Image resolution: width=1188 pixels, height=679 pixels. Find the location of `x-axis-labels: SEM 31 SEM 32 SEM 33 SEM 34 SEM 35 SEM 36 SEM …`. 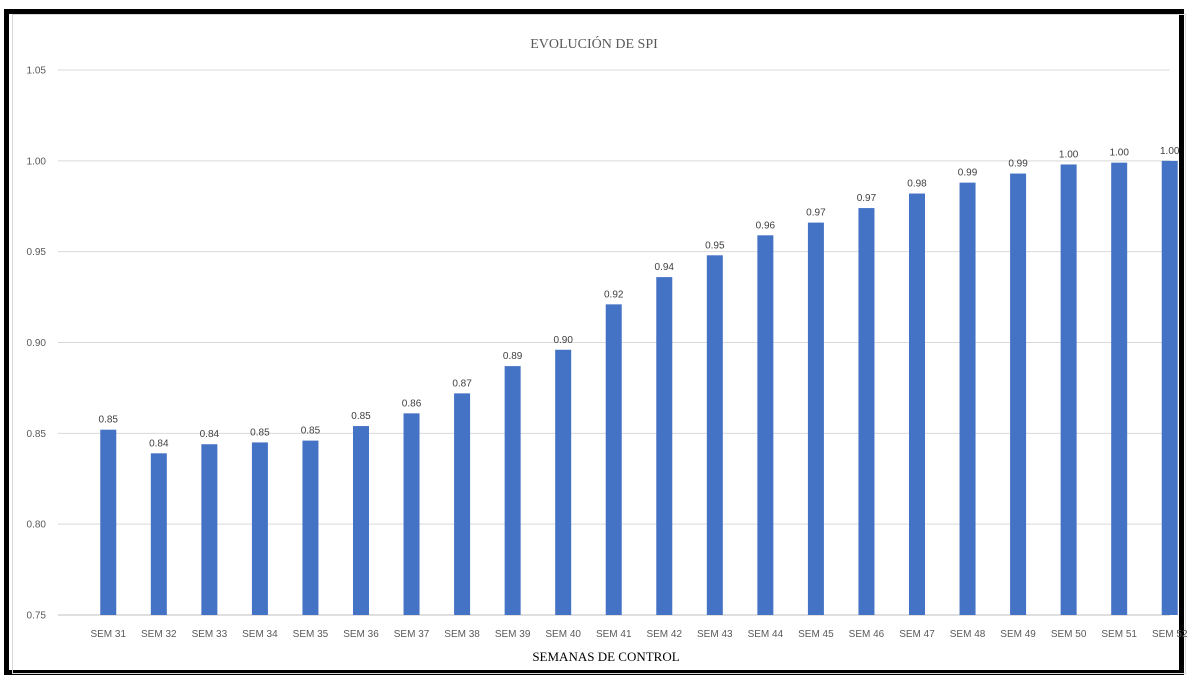

x-axis-labels: SEM 31 SEM 32 SEM 33 SEM 34 SEM 35 SEM 36 SEM … is located at coordinates (638, 634).